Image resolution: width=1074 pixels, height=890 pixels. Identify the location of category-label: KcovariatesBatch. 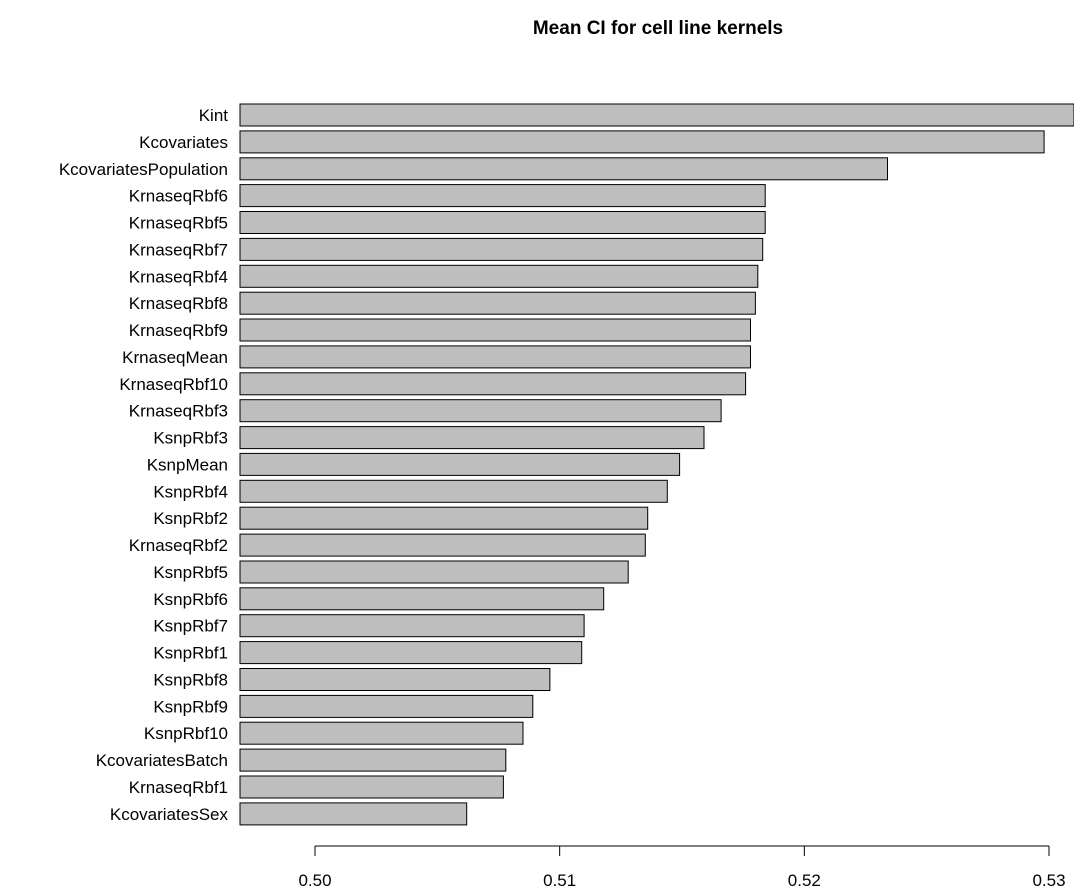
(162, 760).